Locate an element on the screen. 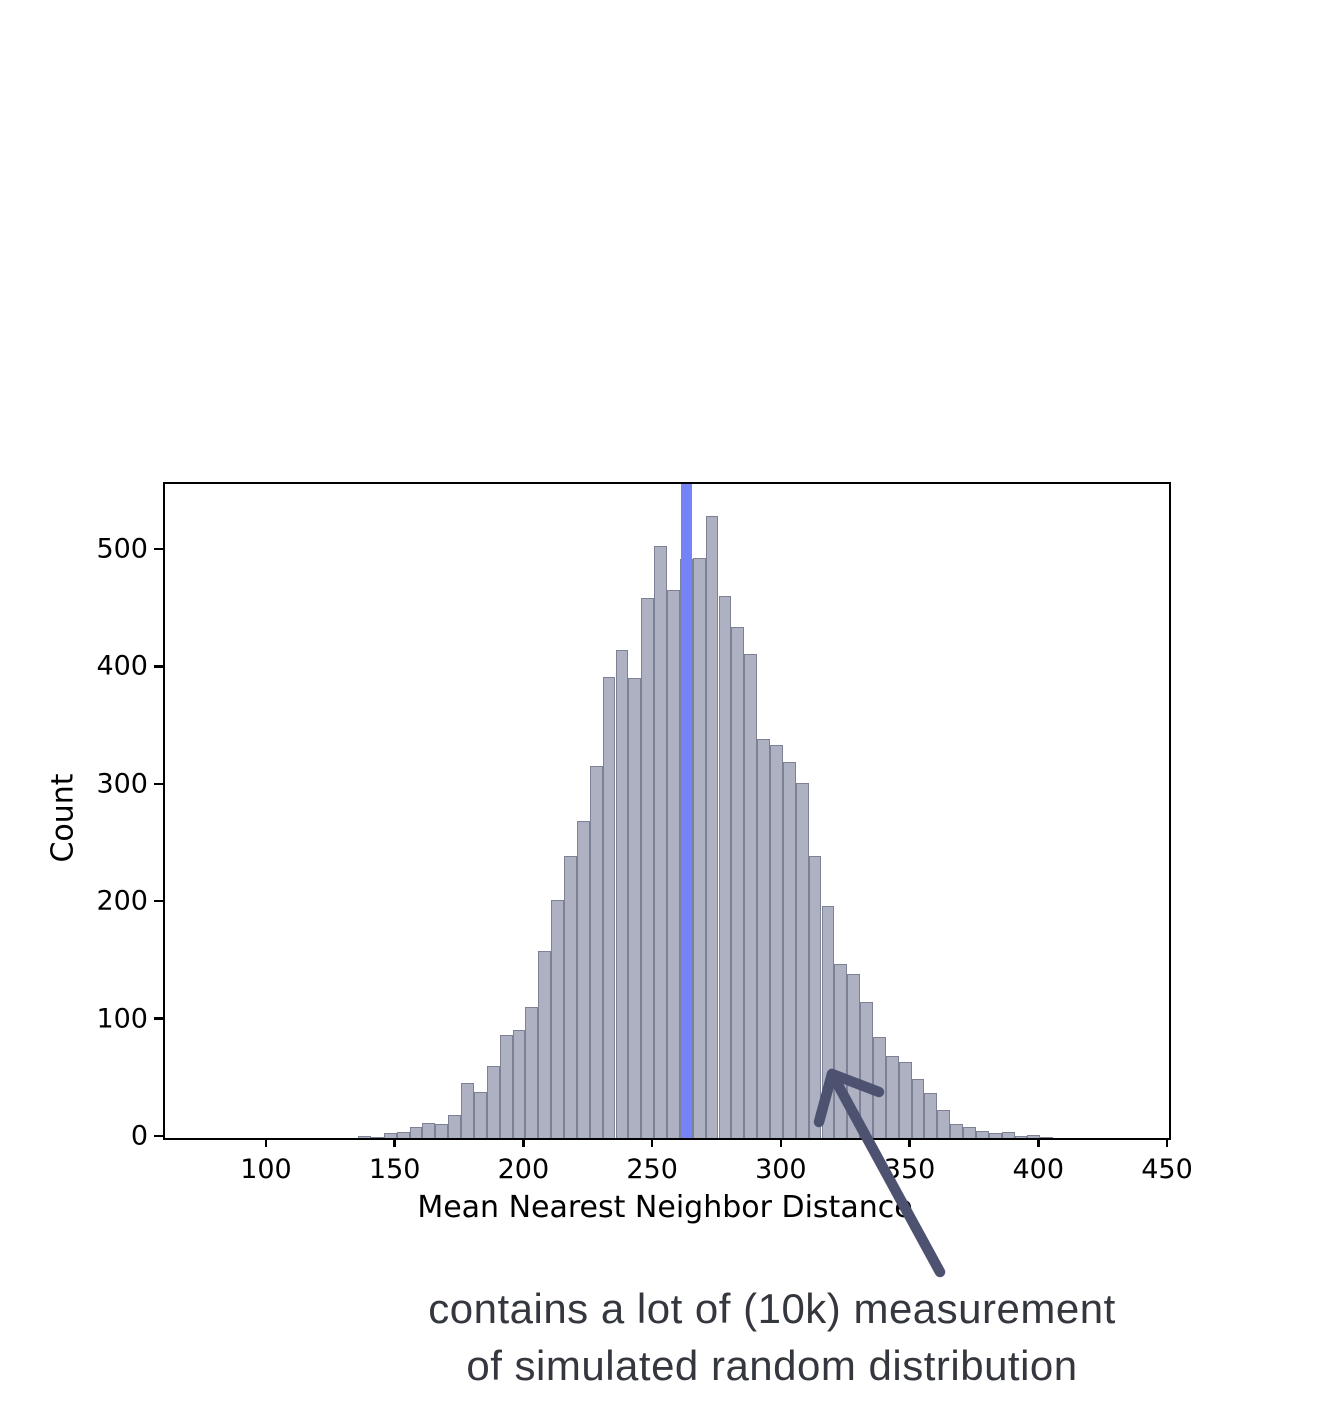  x-tick-label: 350 is located at coordinates (909, 1169).